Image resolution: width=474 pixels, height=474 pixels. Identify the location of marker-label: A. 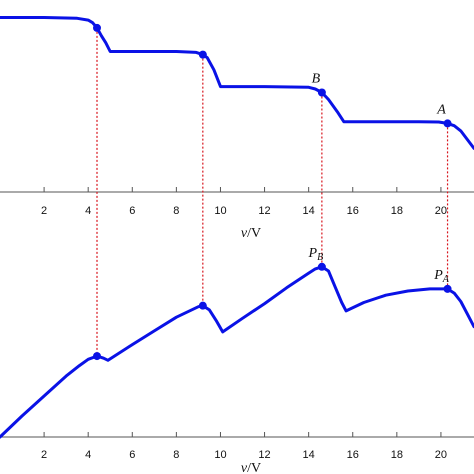
(441, 109).